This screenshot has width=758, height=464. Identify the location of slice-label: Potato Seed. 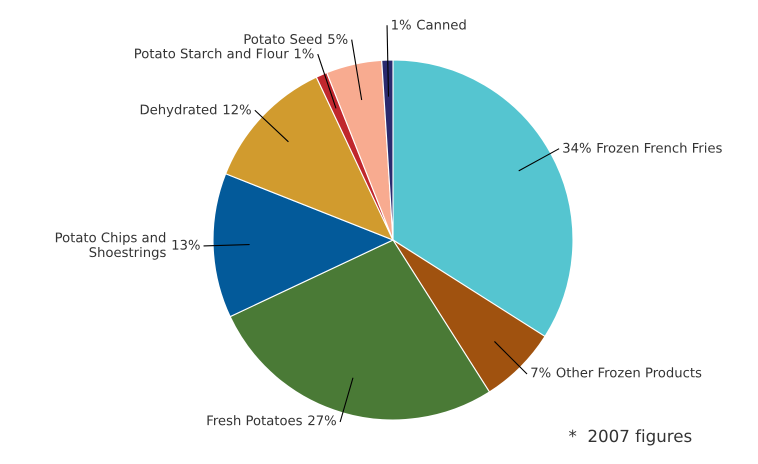
(283, 39).